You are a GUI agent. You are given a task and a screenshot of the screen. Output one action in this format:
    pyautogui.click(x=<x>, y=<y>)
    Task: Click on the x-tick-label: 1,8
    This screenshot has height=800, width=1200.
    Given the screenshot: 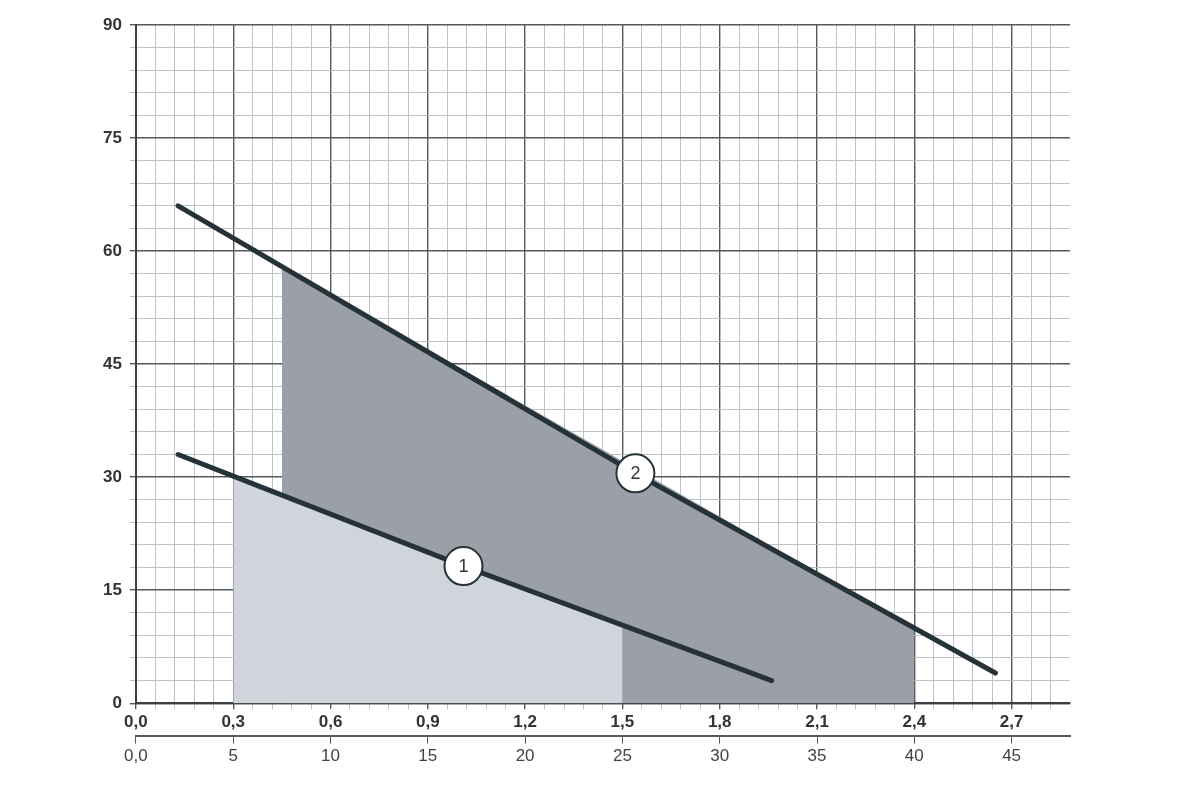 What is the action you would take?
    pyautogui.click(x=719, y=722)
    